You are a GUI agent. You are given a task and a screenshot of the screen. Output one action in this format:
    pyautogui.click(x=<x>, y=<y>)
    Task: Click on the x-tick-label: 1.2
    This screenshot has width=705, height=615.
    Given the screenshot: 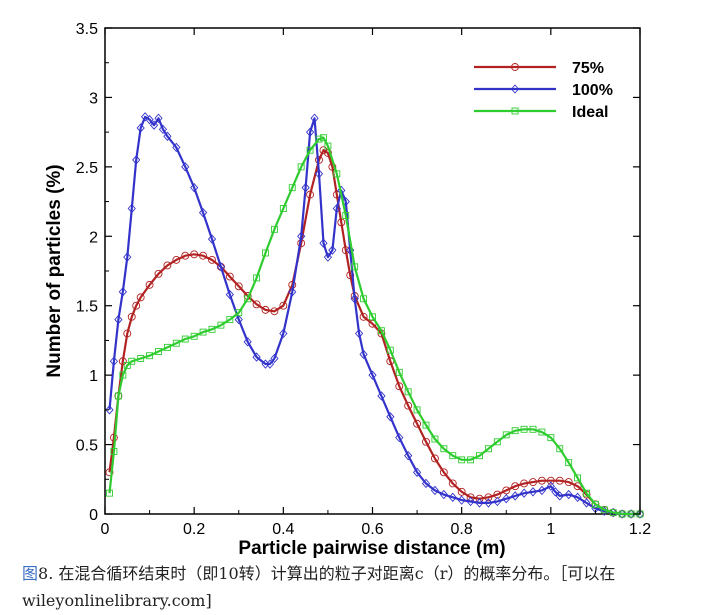 What is the action you would take?
    pyautogui.click(x=640, y=529)
    